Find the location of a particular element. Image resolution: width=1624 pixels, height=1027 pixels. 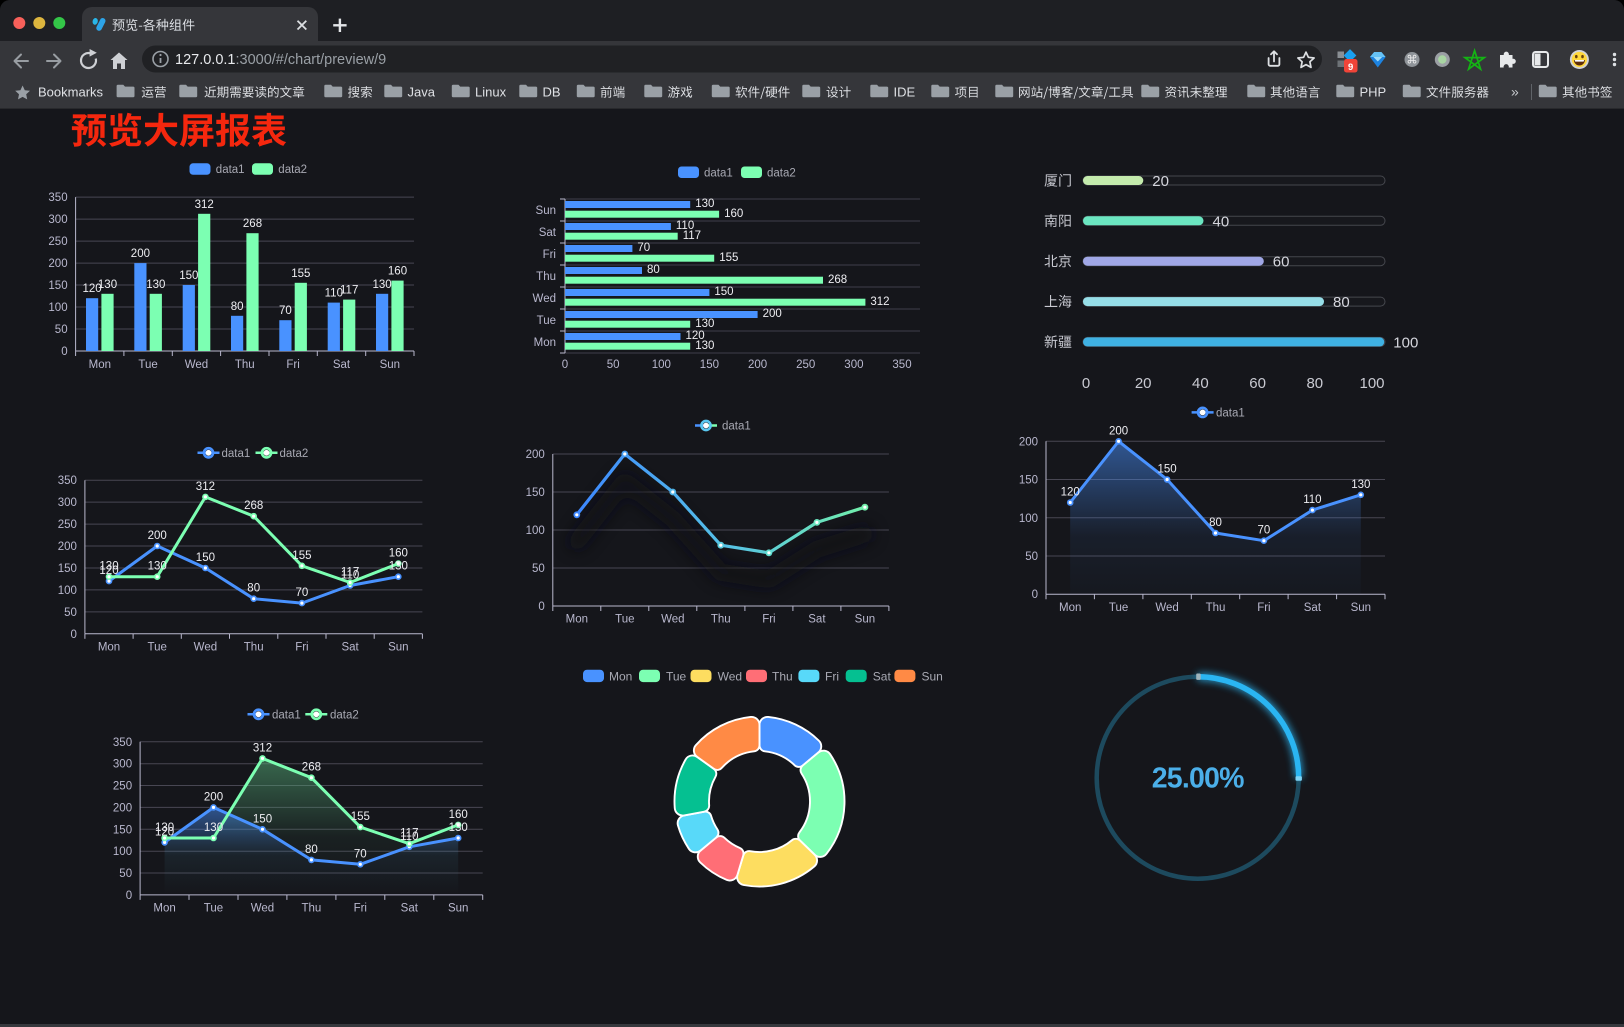

svg-text: IDE is located at coordinates (905, 92).